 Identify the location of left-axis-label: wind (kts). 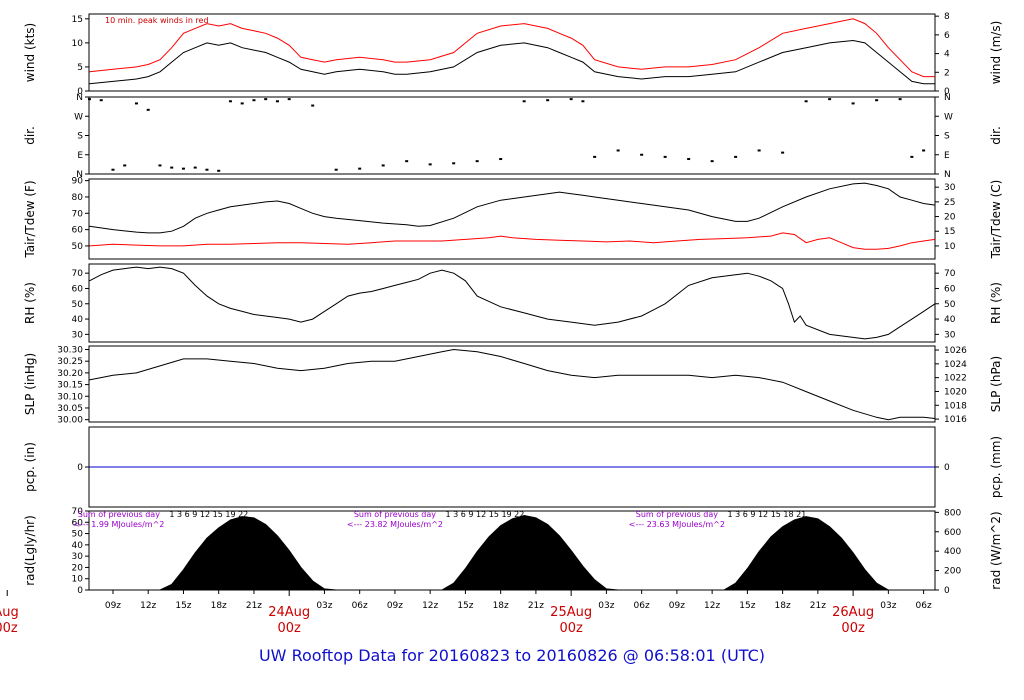
(30, 52).